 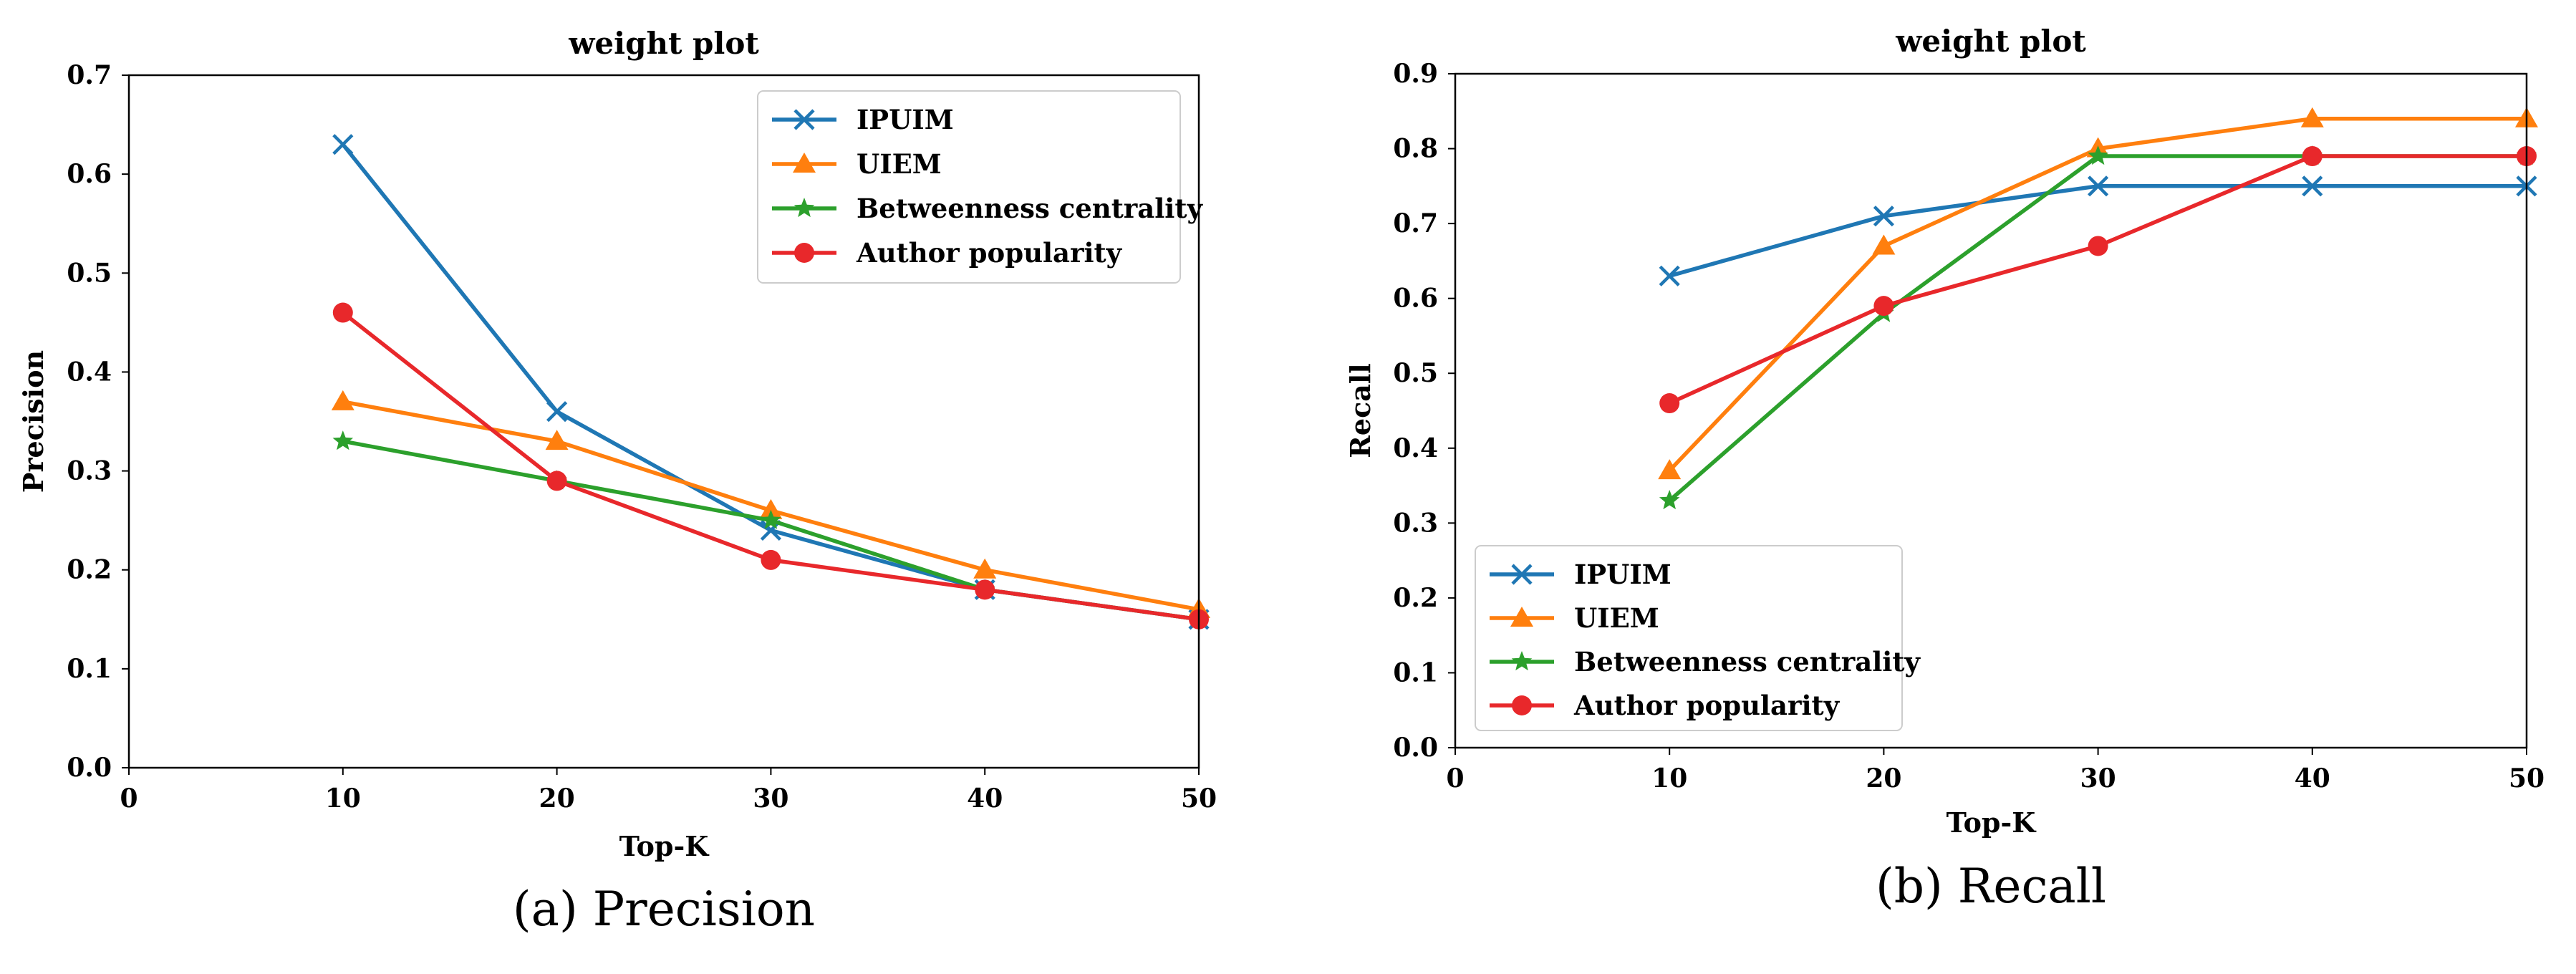 I want to click on recall-legend-label: IPUIM, so click(x=1622, y=574).